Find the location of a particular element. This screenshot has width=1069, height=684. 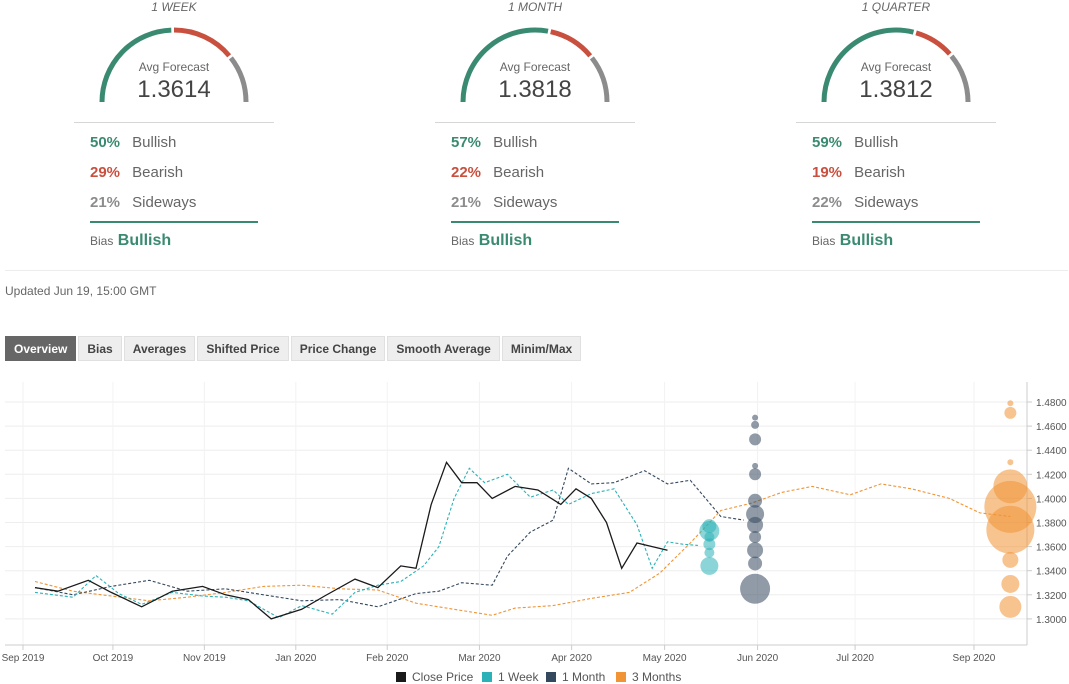

gauge-period: 1 QUARTER is located at coordinates (896, 7).